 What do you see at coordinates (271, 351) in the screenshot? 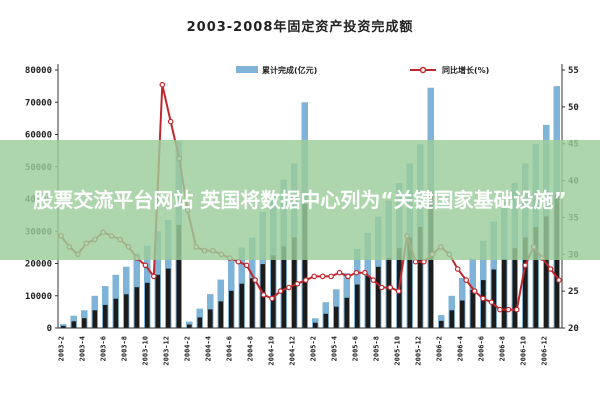
I see `x-tick-label: 2004-10` at bounding box center [271, 351].